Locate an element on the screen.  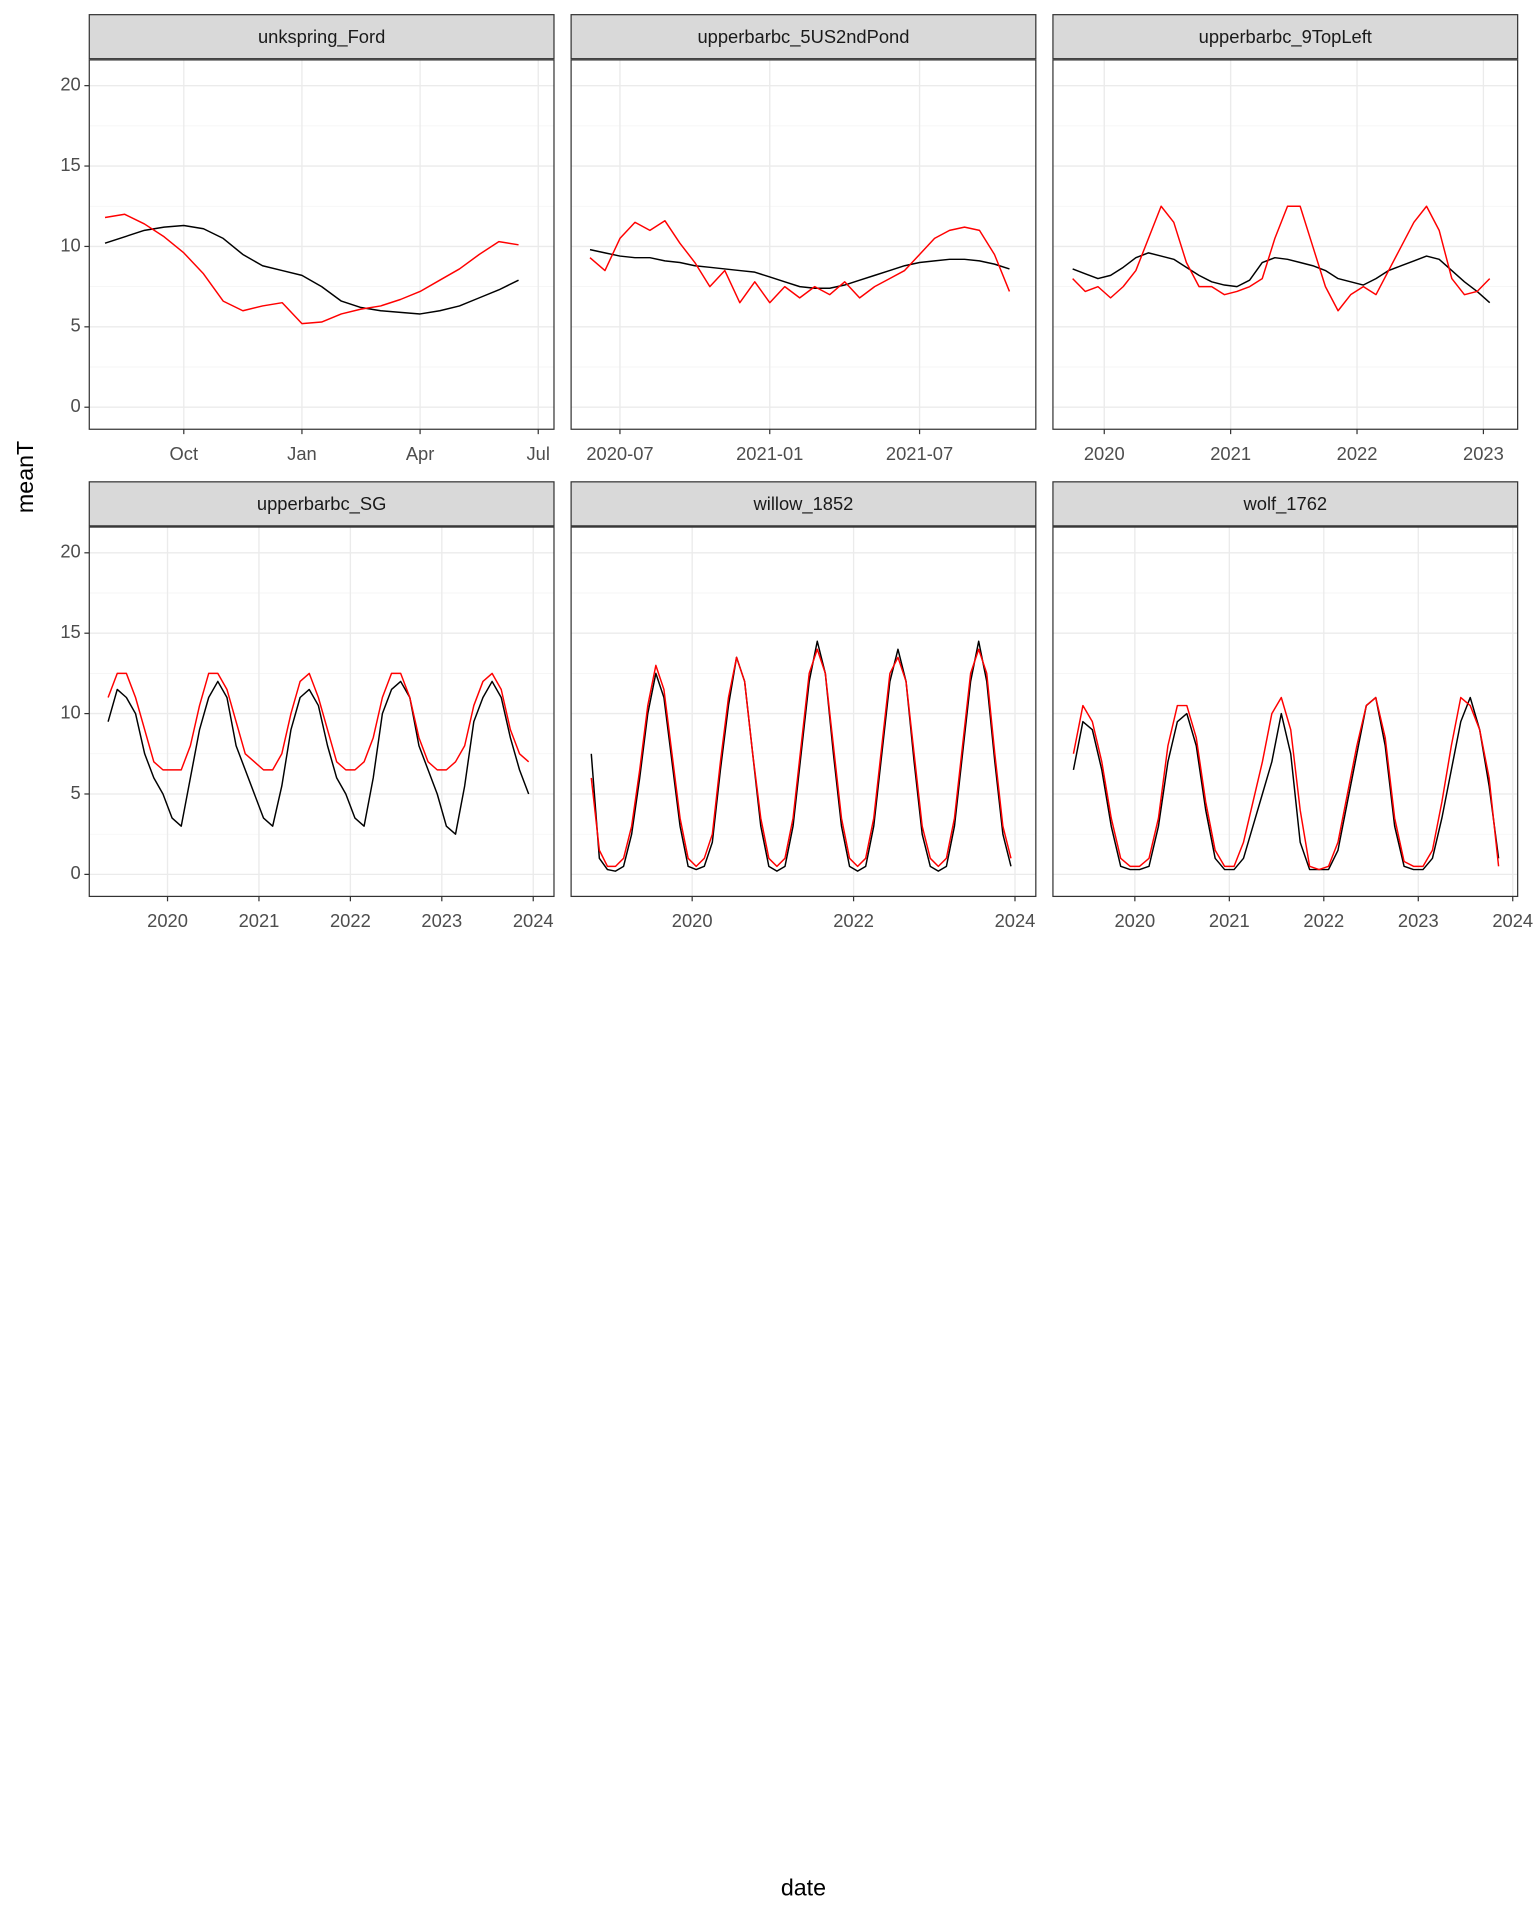
panel-title: unkspring_Ford is located at coordinates (321, 37).